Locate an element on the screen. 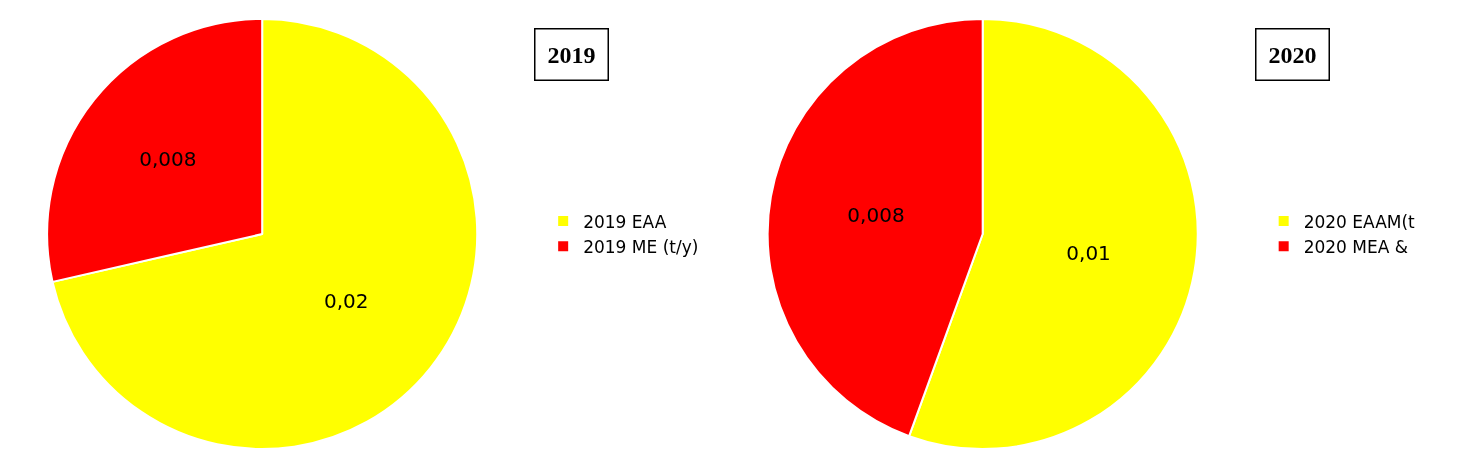 The image size is (1461, 468). legend-label: 2020 EAAM(t is located at coordinates (1359, 221).